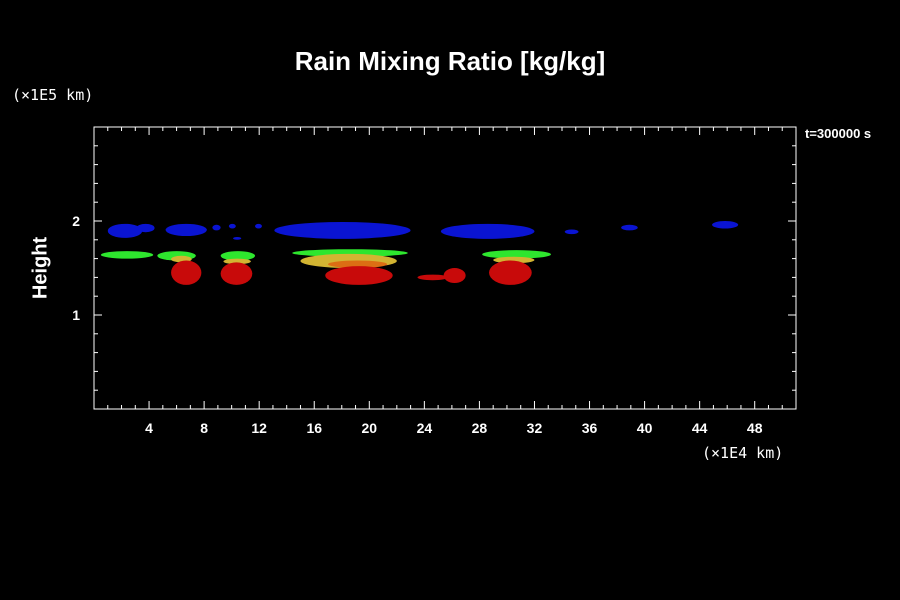  What do you see at coordinates (480, 428) in the screenshot?
I see `x-tick-label: 28` at bounding box center [480, 428].